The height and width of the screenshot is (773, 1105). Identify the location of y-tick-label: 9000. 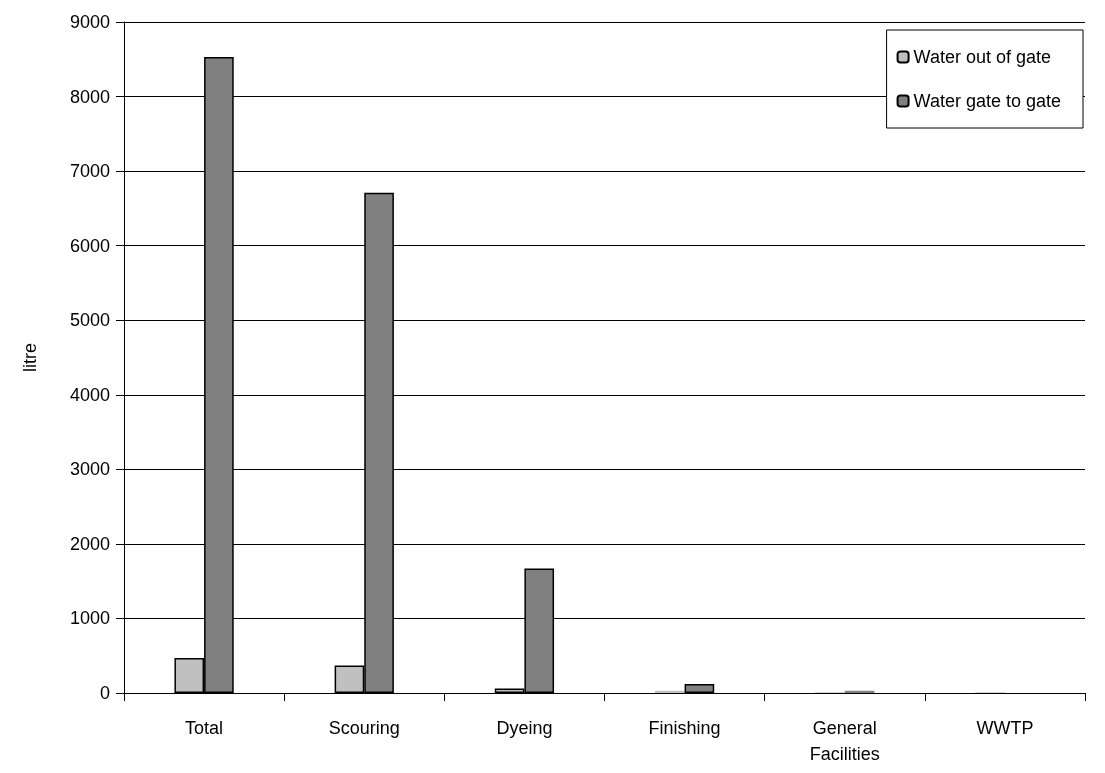
(89, 22).